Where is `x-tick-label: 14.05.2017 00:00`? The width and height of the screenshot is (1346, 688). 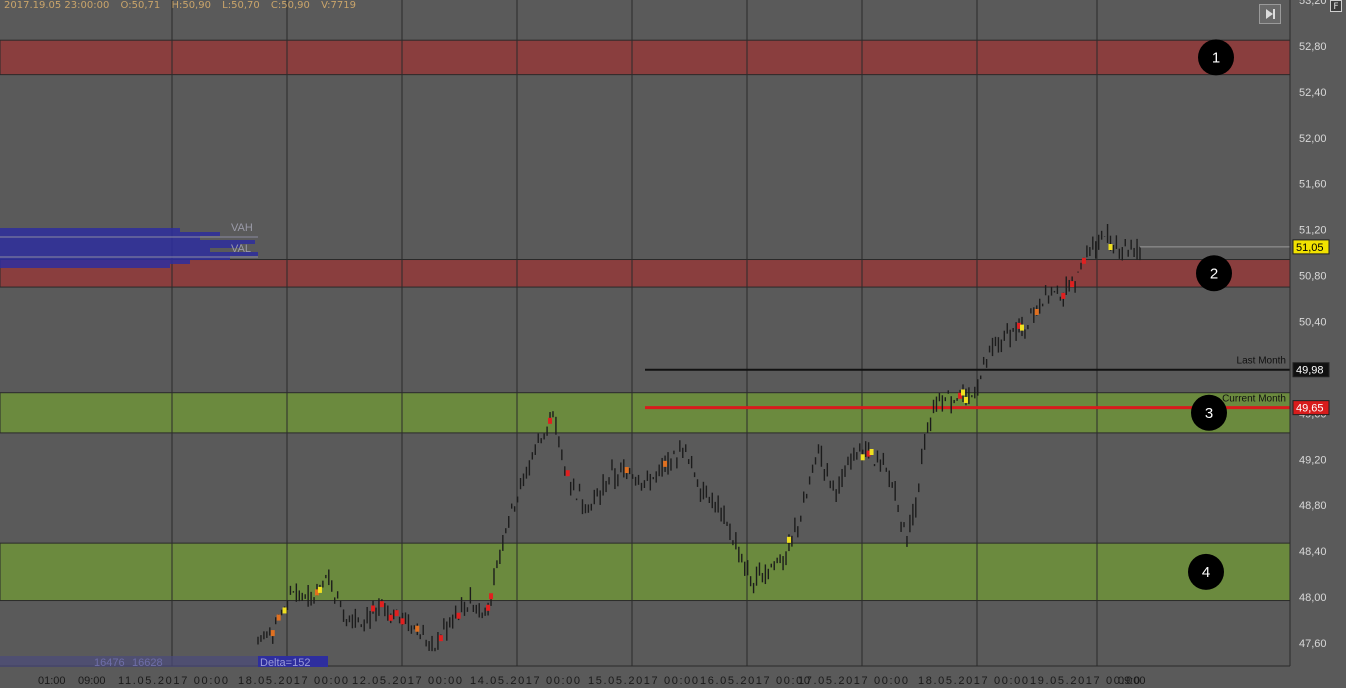 x-tick-label: 14.05.2017 00:00 is located at coordinates (525, 681).